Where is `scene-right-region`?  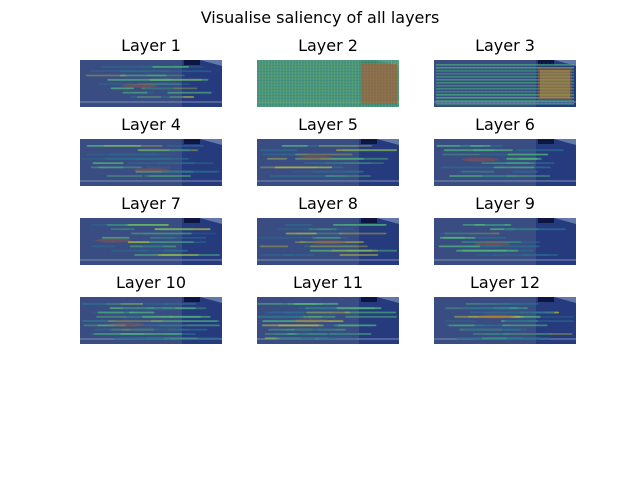 scene-right-region is located at coordinates (379, 320).